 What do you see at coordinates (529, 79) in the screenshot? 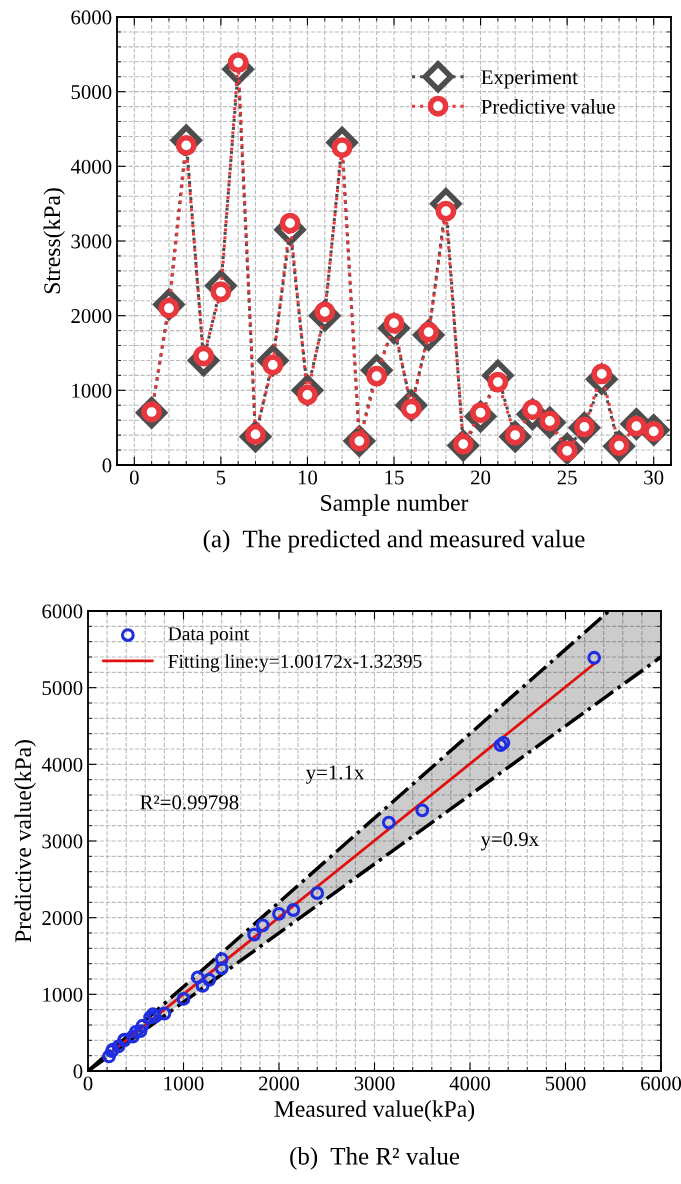
I see `legend-label: Experiment` at bounding box center [529, 79].